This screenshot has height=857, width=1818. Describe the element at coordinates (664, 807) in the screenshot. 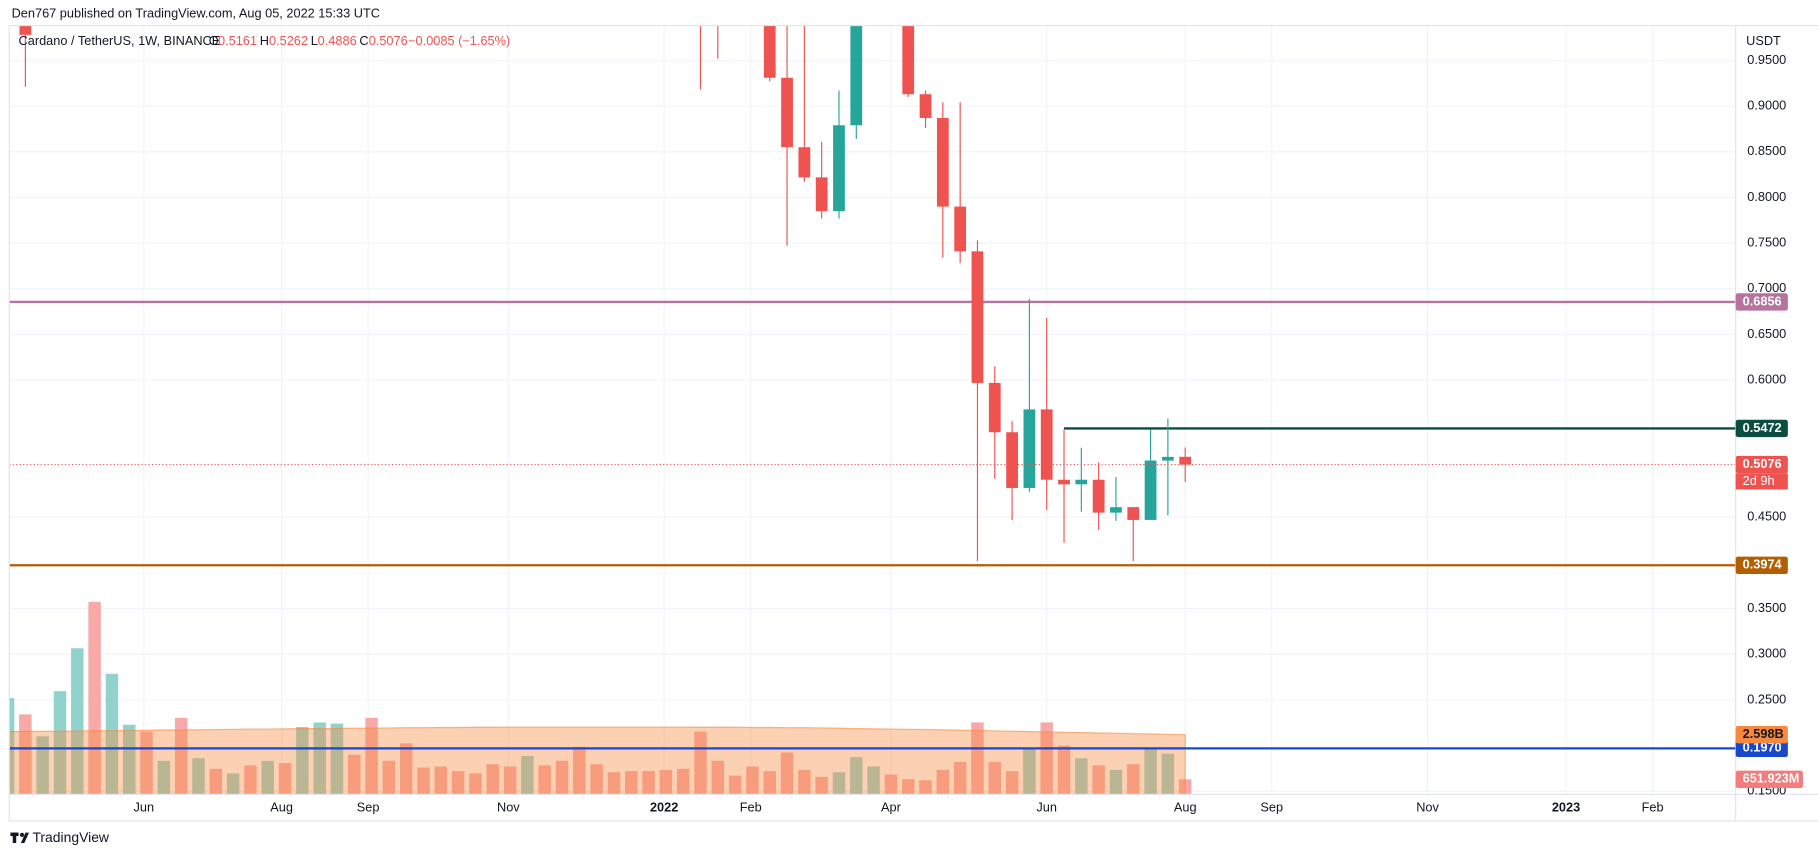

I see `x-tick-label: 2022` at that location.